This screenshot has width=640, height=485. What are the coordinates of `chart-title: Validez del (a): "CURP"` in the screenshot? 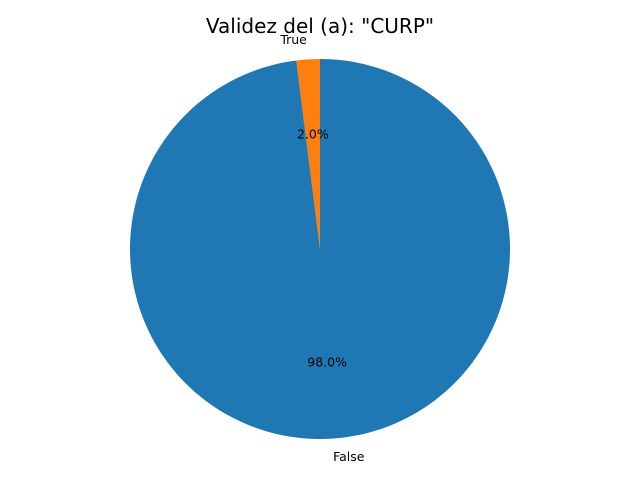 It's located at (320, 26).